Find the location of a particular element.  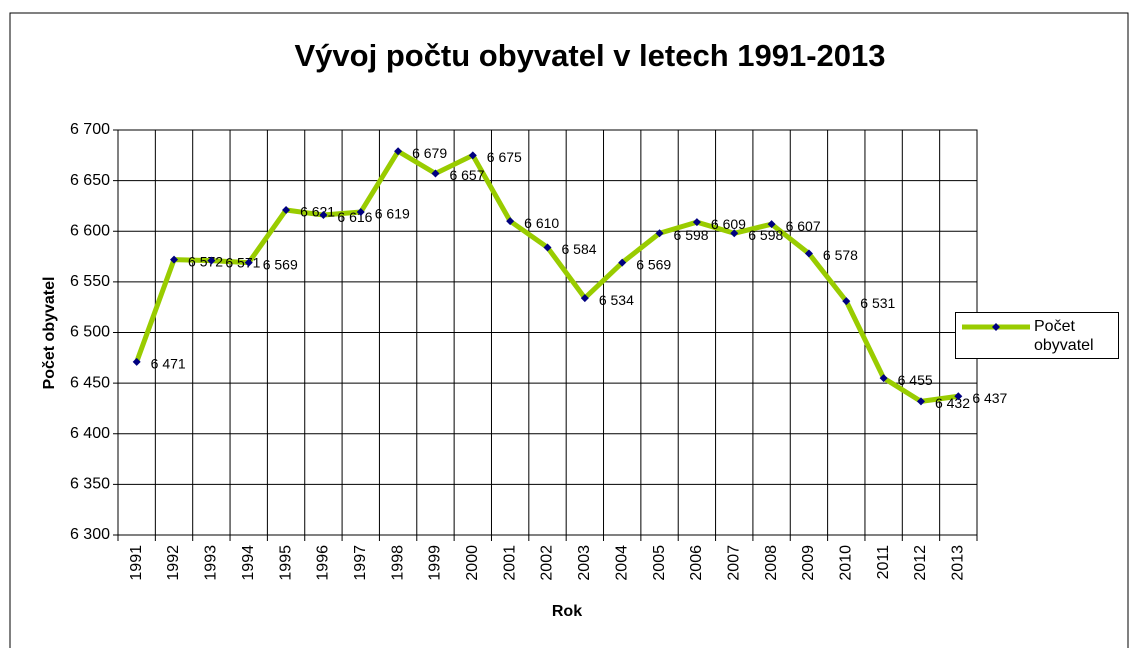

x-tick-label: 2008 is located at coordinates (771, 563).